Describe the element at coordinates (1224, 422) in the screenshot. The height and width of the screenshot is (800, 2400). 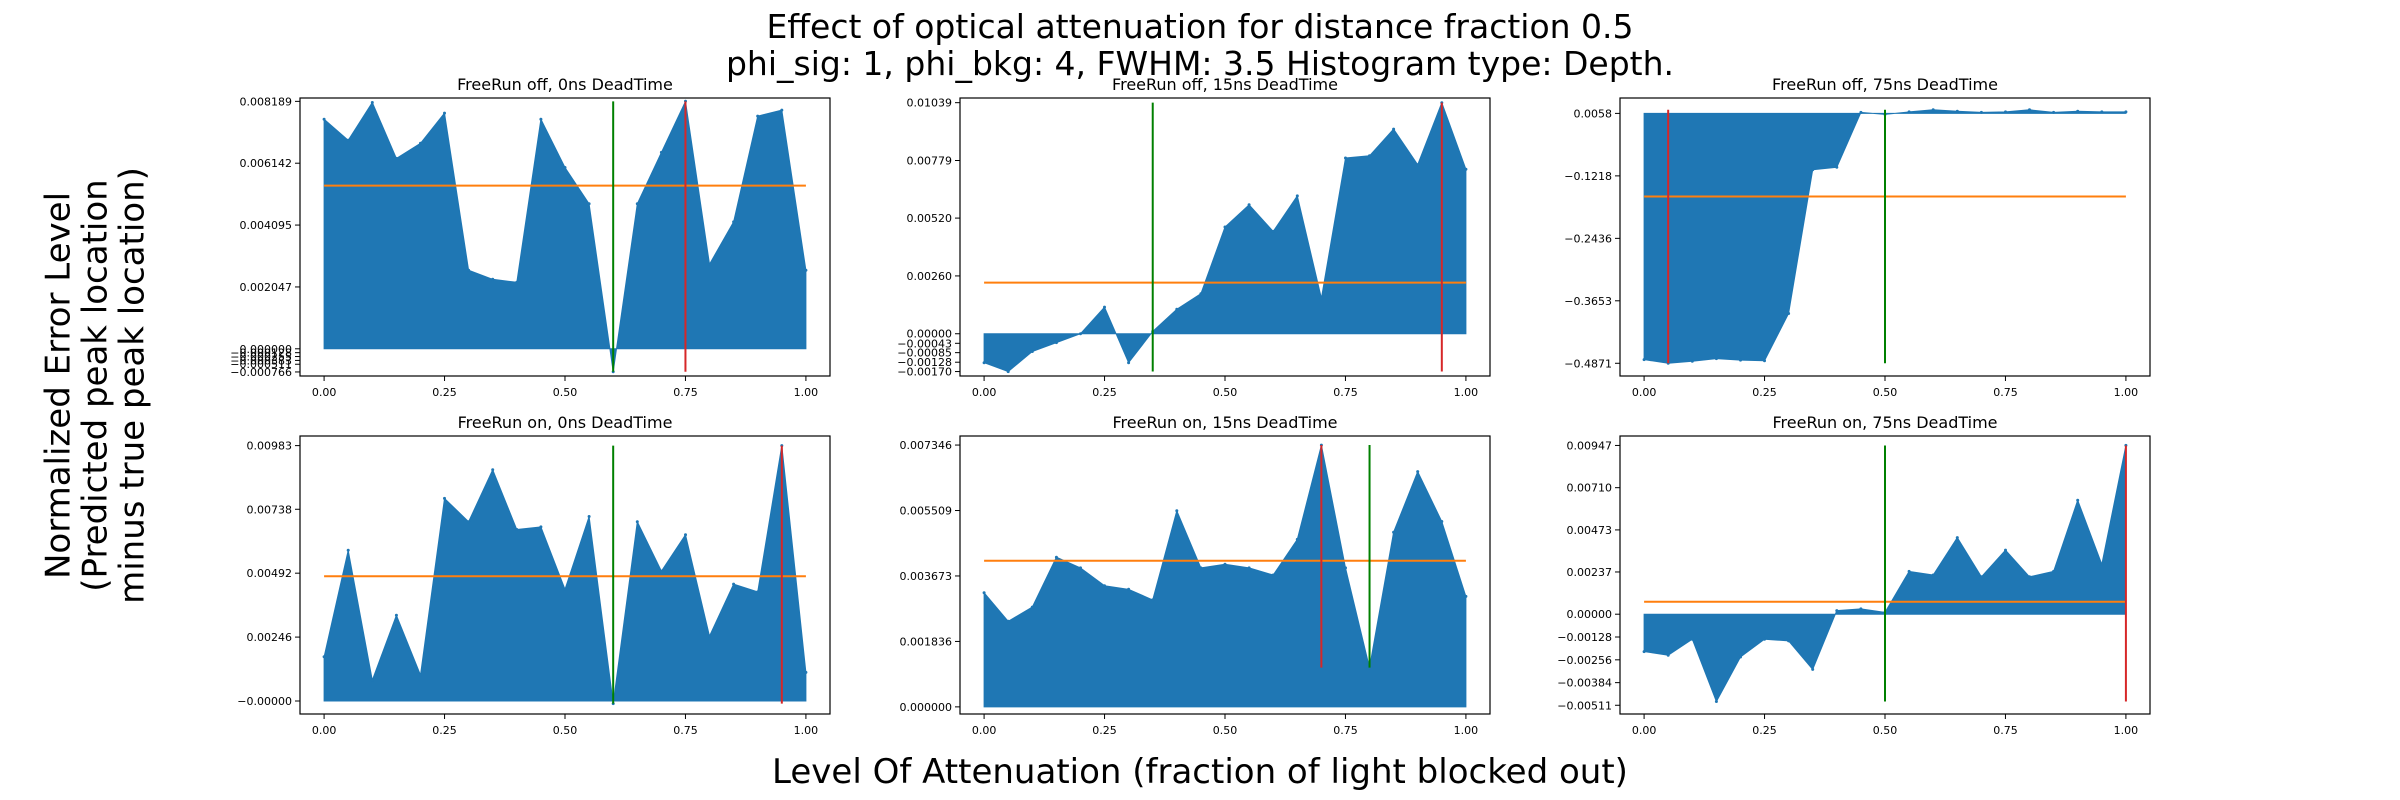
I see `subplot-title: FreeRun on, 15ns DeadTime` at that location.